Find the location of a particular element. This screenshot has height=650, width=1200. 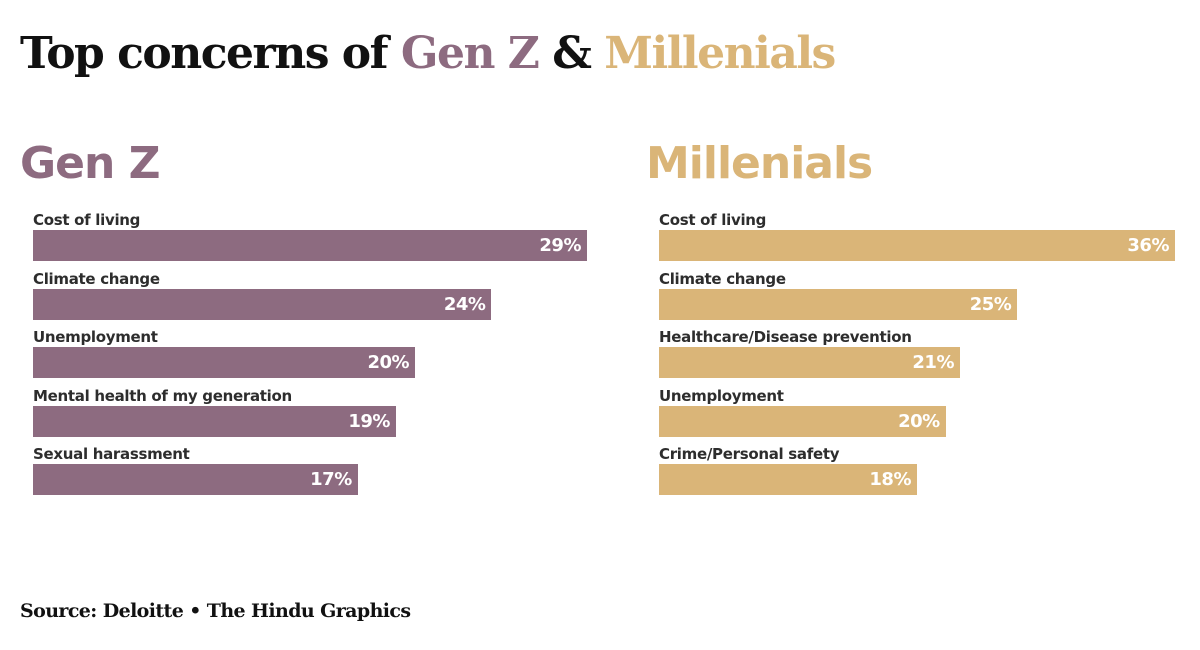

genz-value-label: 20% is located at coordinates (388, 363).